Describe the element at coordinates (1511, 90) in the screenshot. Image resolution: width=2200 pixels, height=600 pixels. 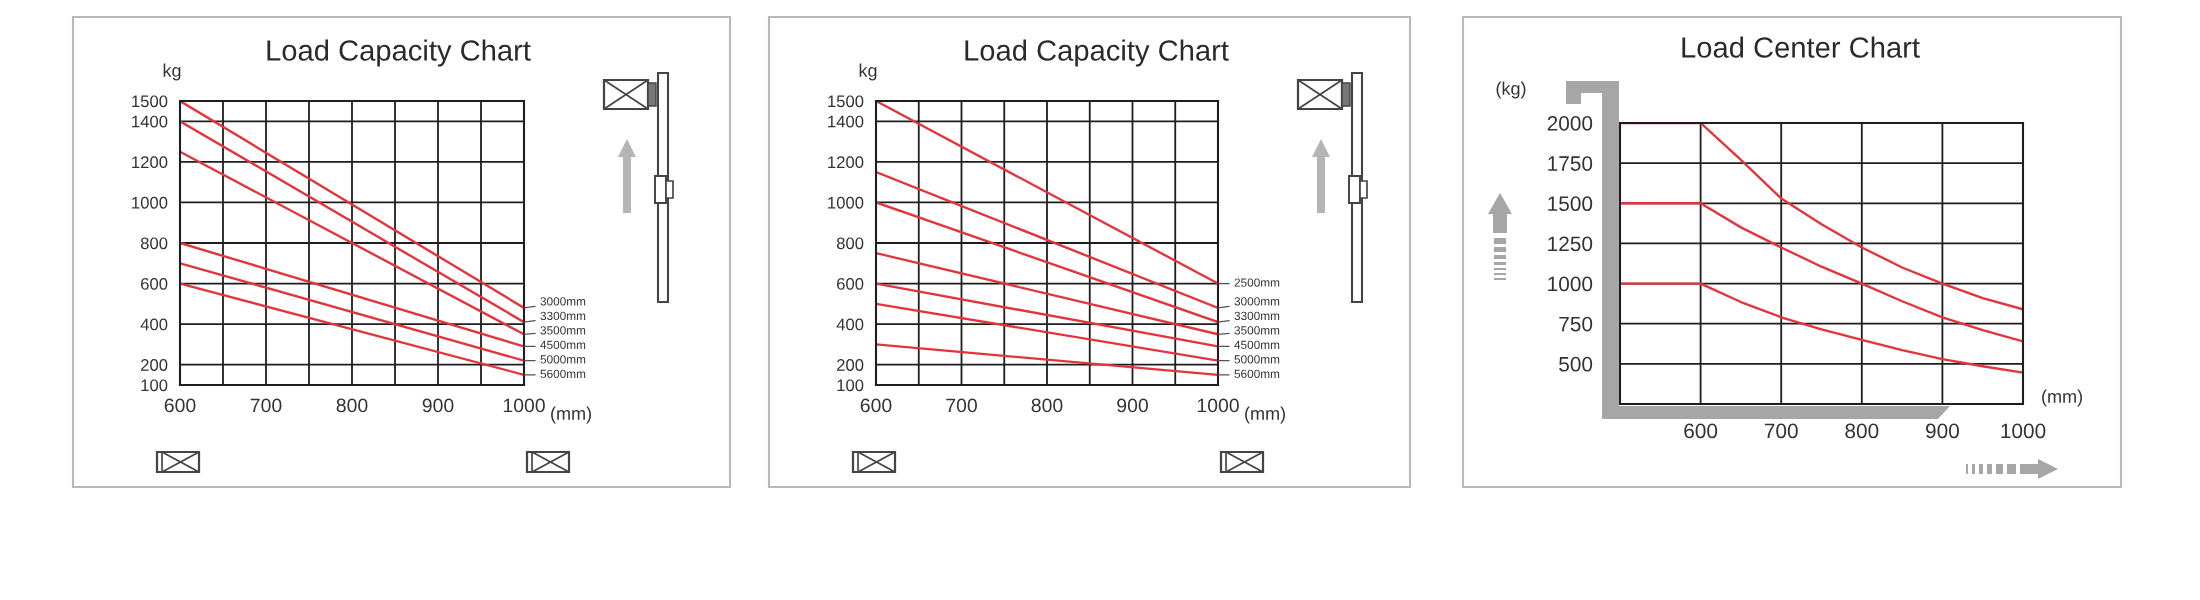
I see `y-axis-title: (kg)` at that location.